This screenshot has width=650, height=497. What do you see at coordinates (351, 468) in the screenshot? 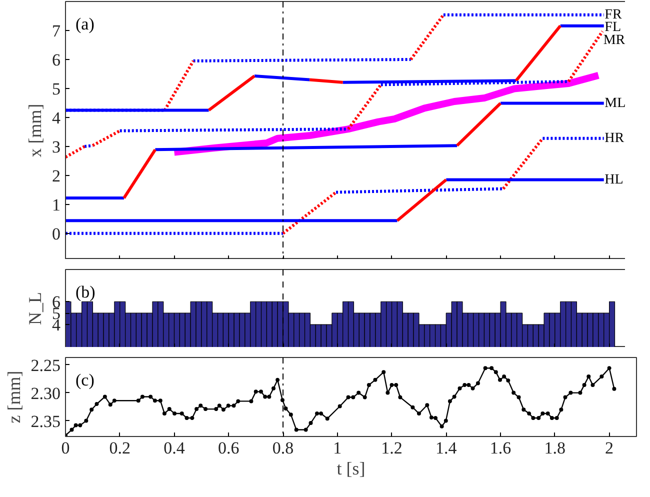
I see `x-axis-title: t [s]` at bounding box center [351, 468].